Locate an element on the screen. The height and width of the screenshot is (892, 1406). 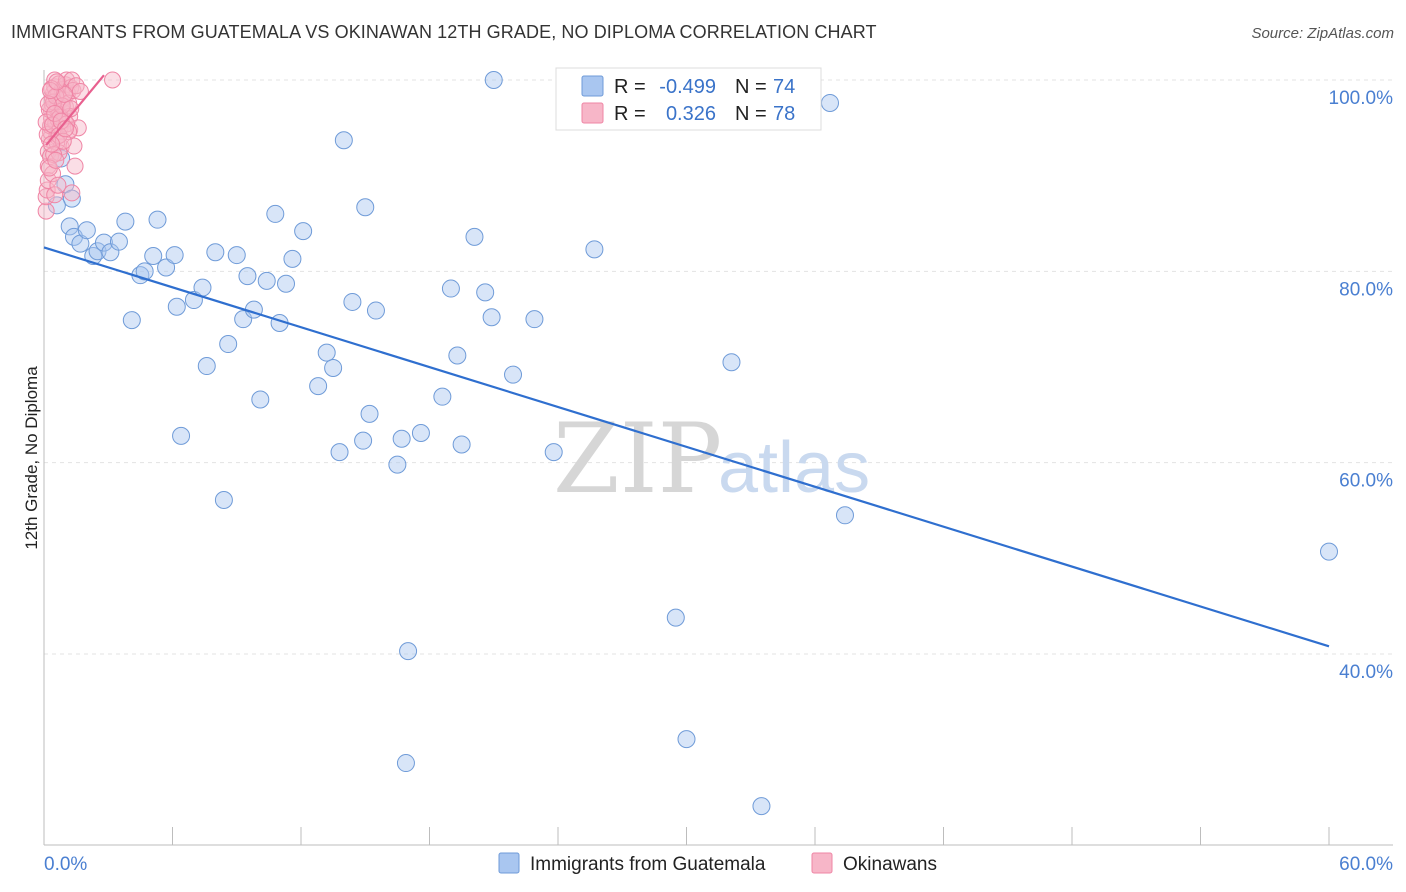
watermark: ZIP atlas is located at coordinates (711, 459).